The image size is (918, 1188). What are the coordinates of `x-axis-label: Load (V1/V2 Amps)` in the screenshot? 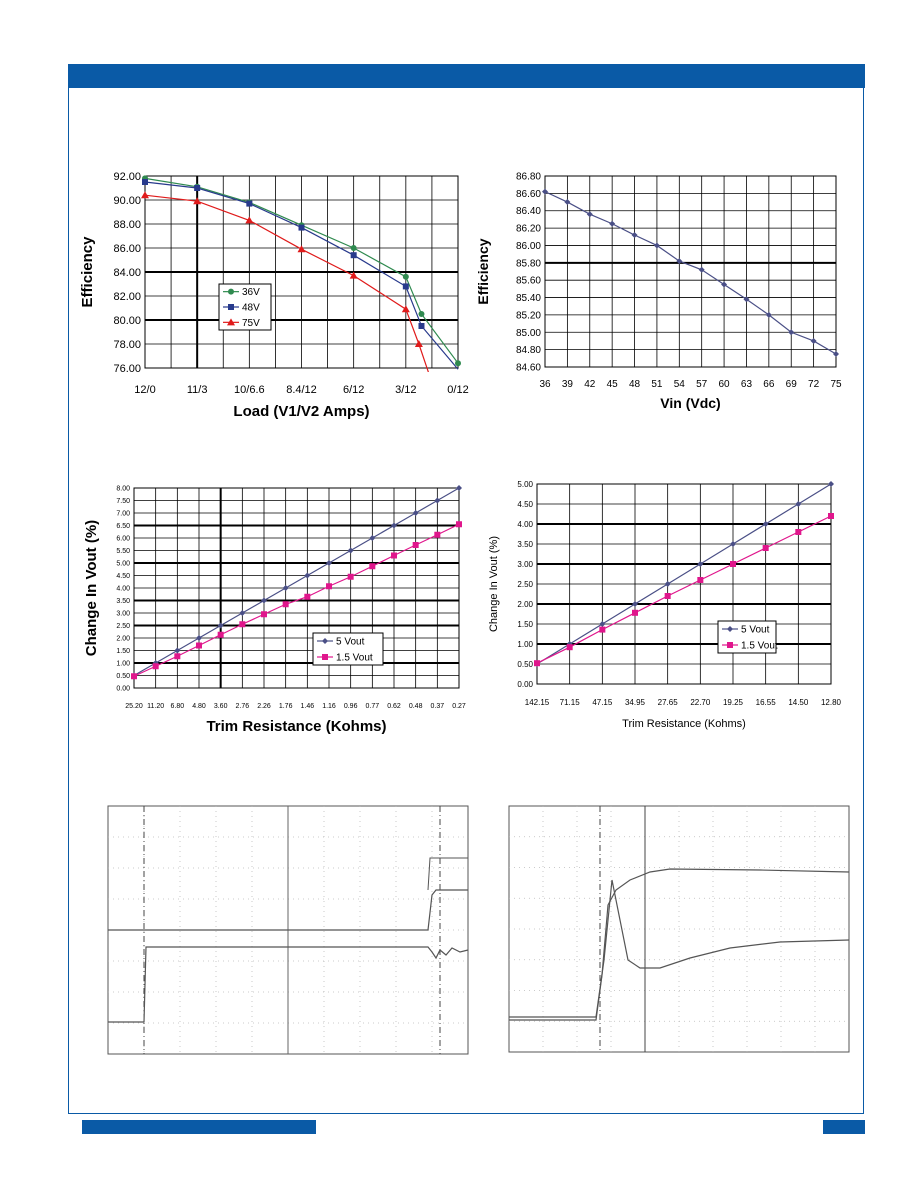 It's located at (301, 411).